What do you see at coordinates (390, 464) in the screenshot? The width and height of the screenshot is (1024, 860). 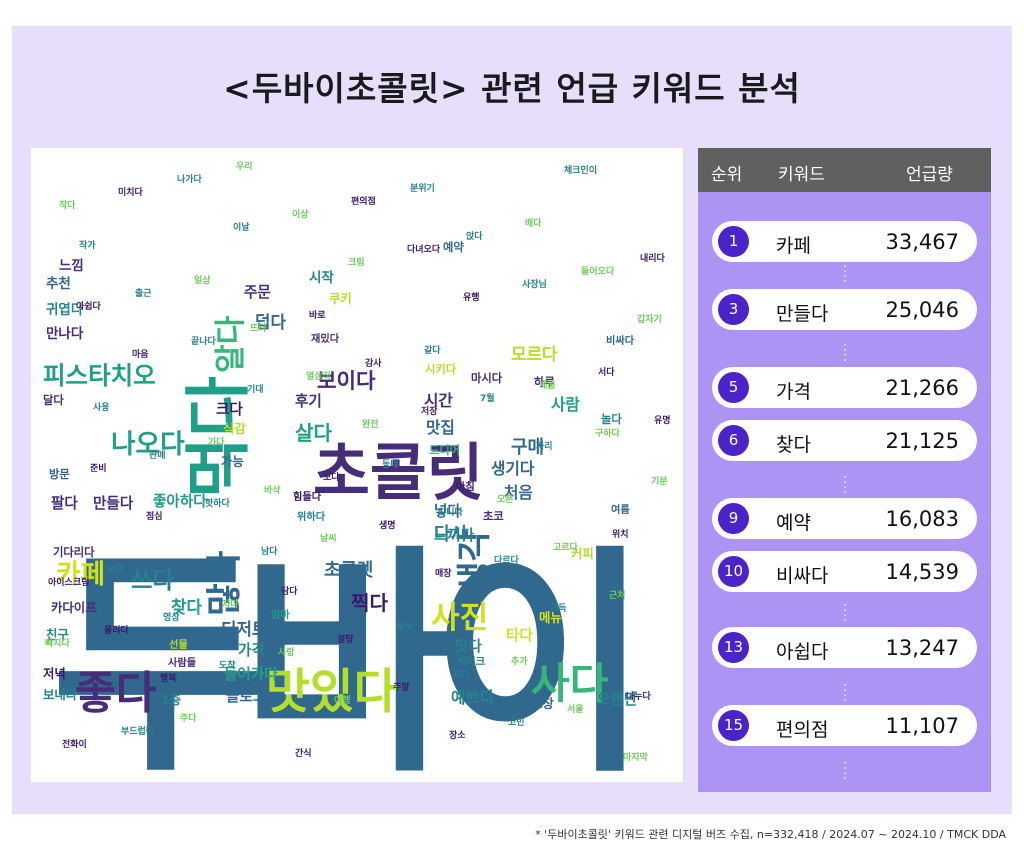 I see `word-164: 동네` at bounding box center [390, 464].